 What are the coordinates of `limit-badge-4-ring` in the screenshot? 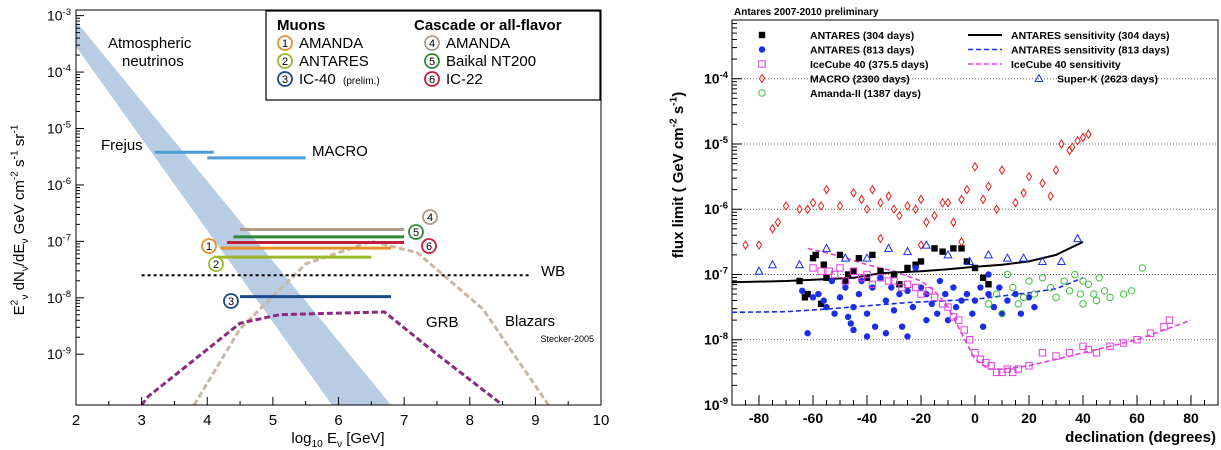 It's located at (430, 217).